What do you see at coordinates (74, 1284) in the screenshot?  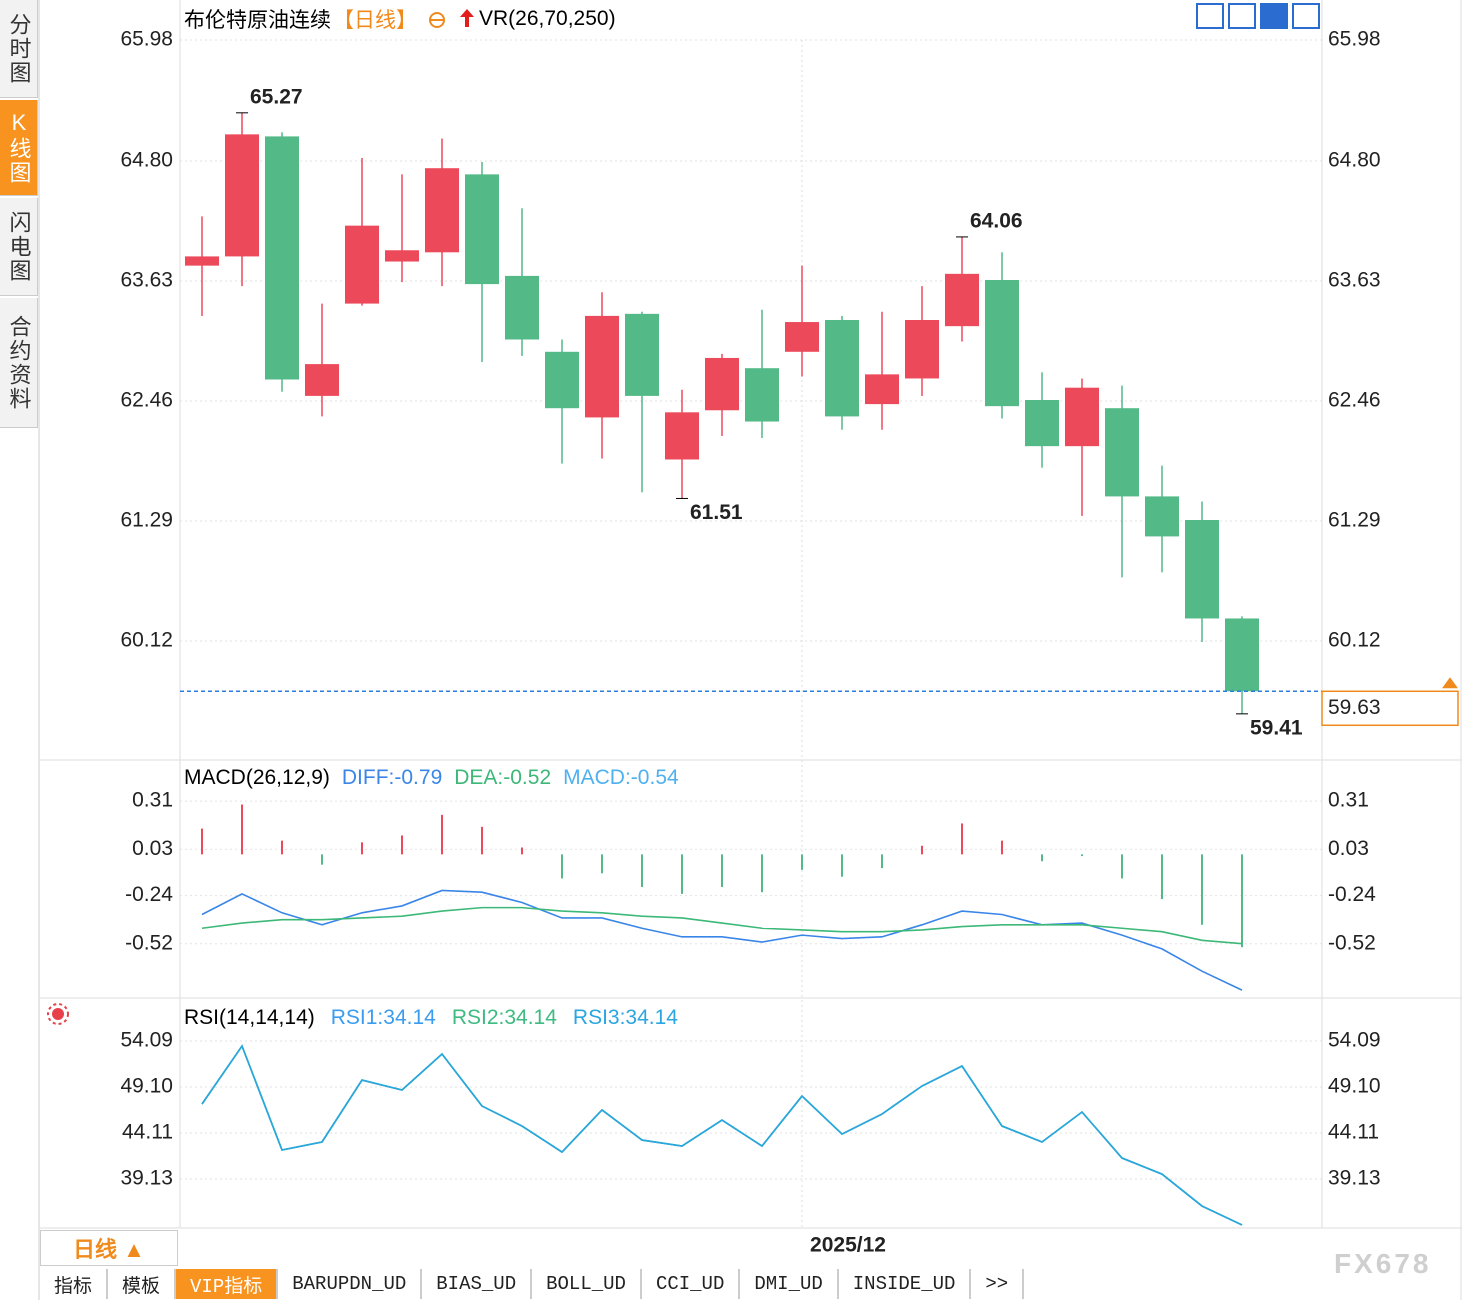 I see `toolbar-tab: 指标` at bounding box center [74, 1284].